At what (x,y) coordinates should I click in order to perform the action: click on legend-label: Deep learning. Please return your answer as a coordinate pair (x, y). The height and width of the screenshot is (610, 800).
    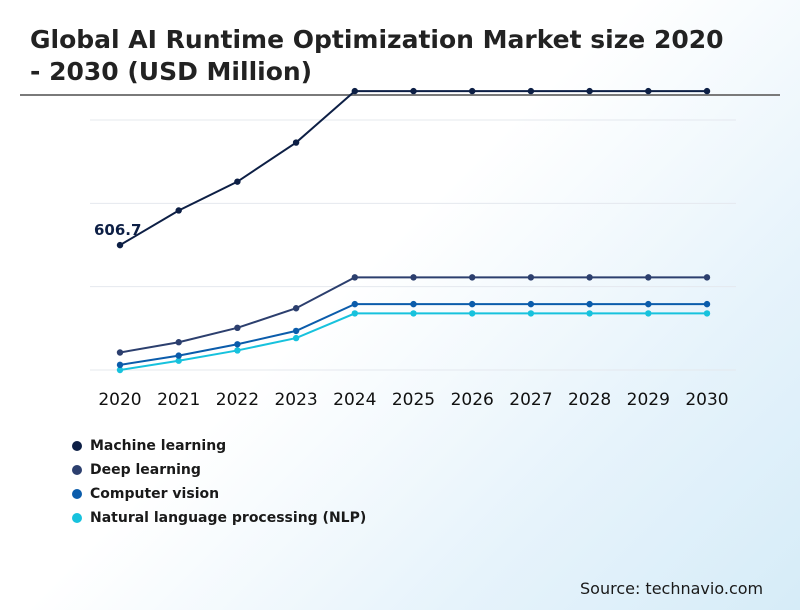
    Looking at the image, I should click on (145, 470).